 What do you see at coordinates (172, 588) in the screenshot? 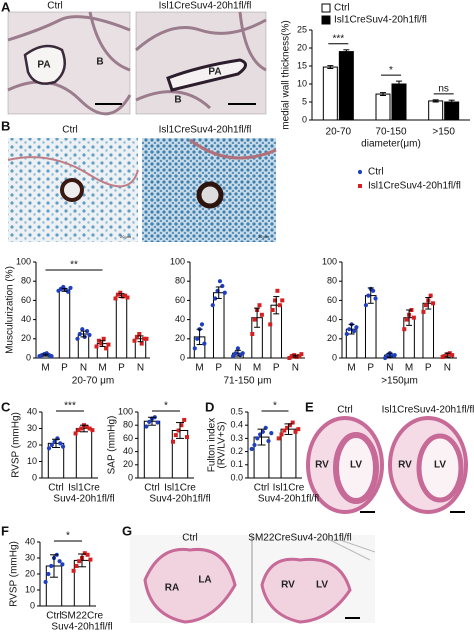
I see `image-label: RA` at bounding box center [172, 588].